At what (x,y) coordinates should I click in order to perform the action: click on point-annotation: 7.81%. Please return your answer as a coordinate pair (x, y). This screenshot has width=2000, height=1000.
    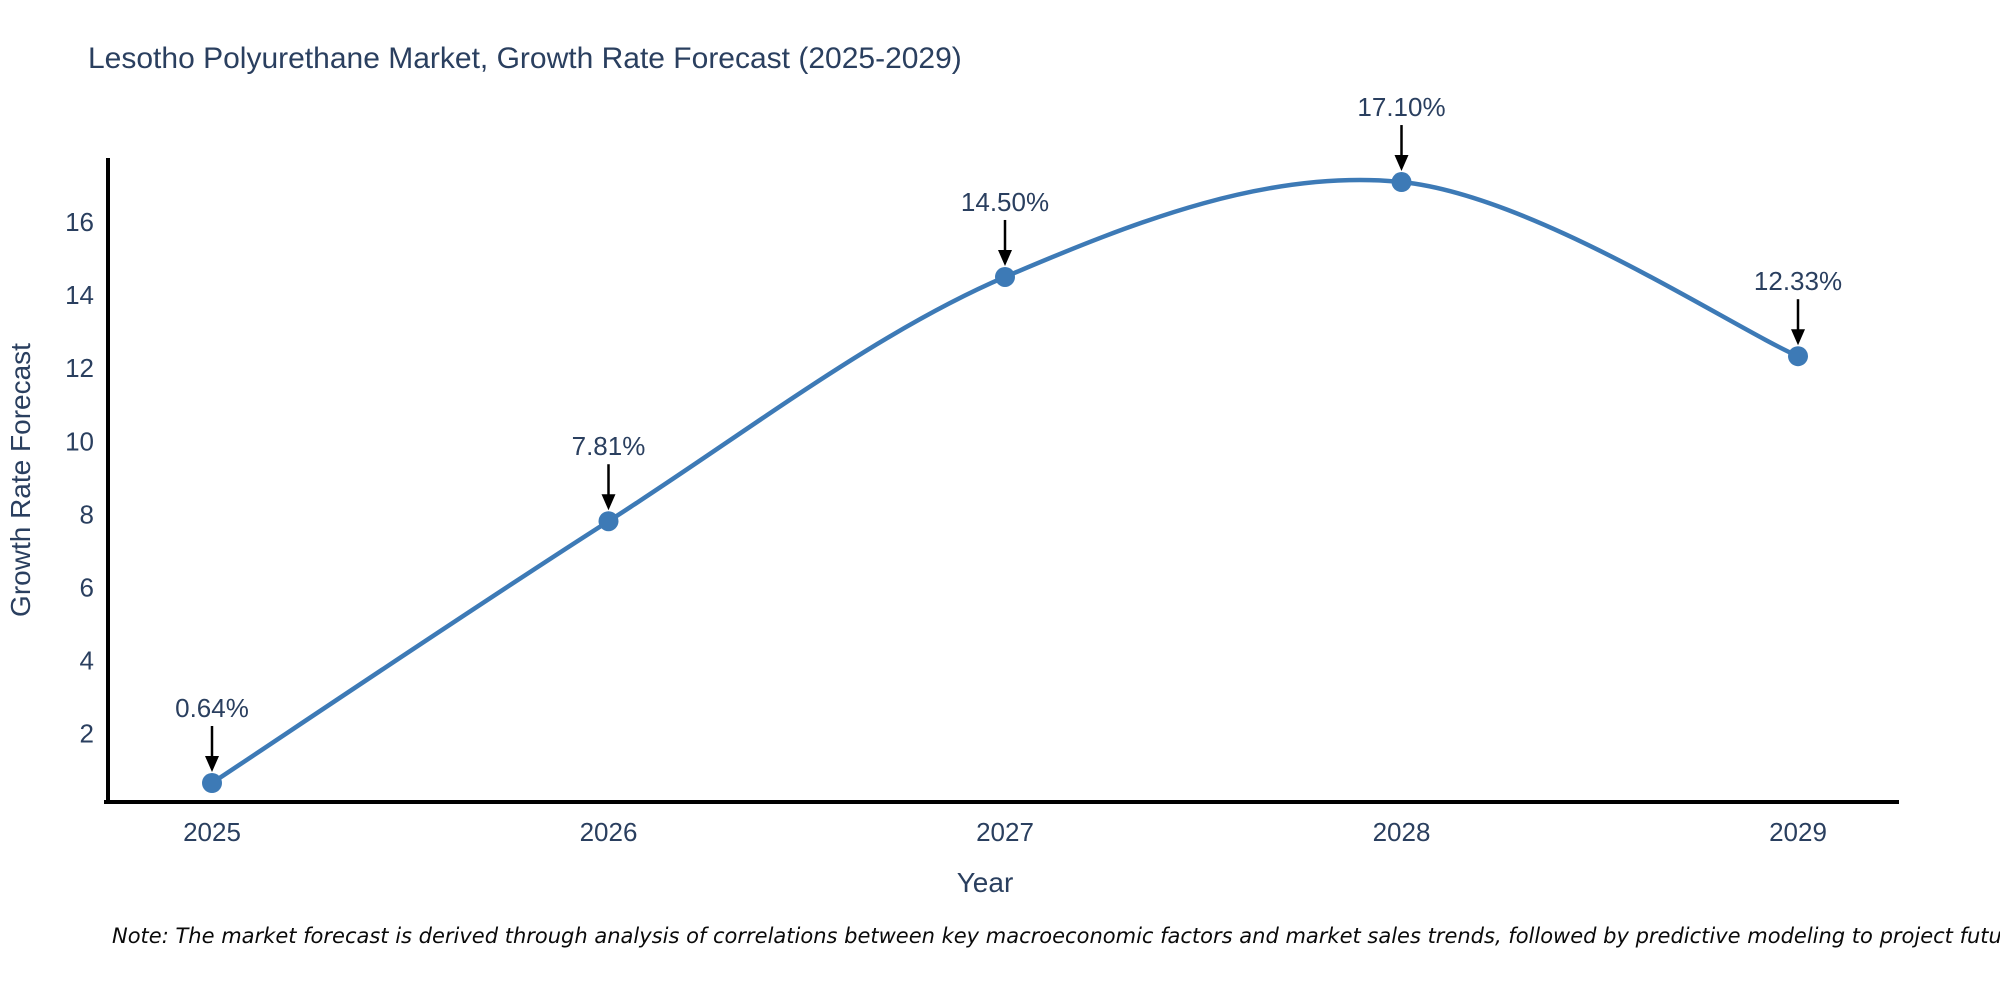
    Looking at the image, I should click on (609, 446).